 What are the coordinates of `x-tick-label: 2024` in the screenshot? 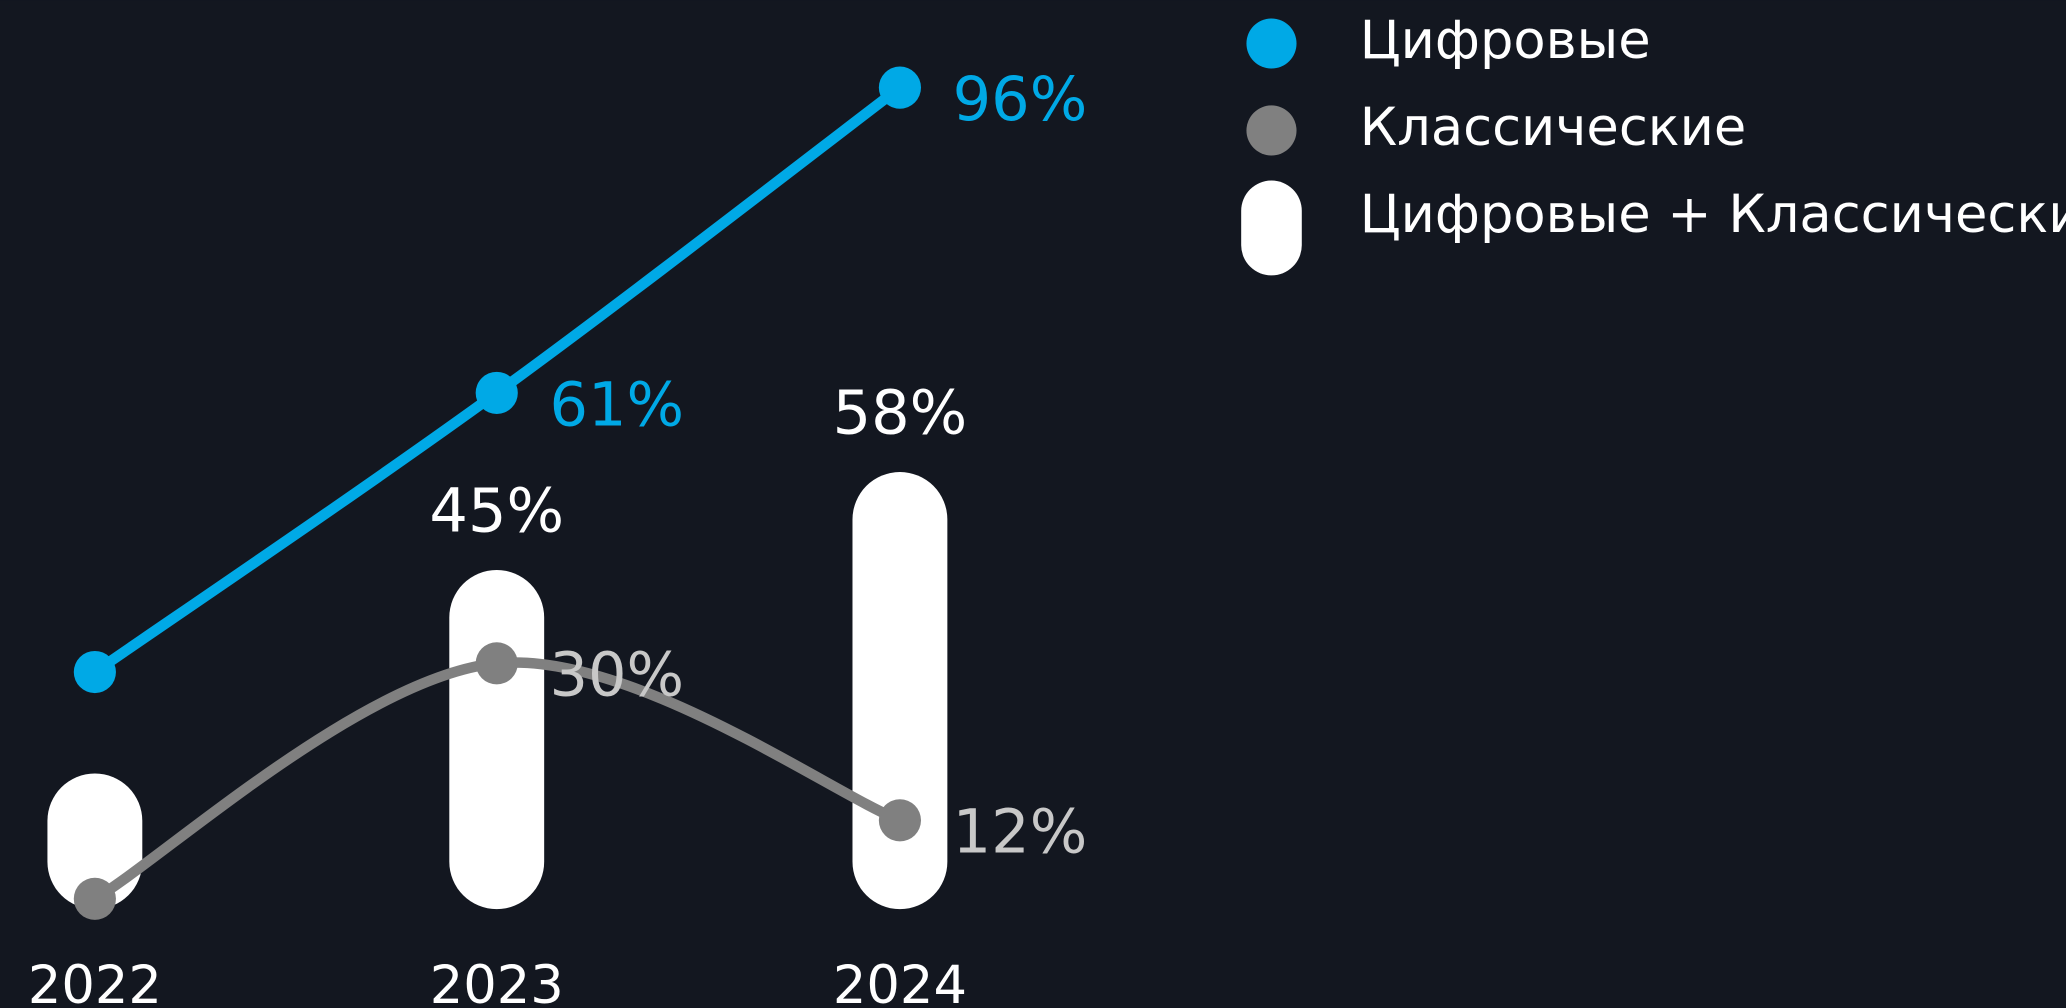 It's located at (900, 981).